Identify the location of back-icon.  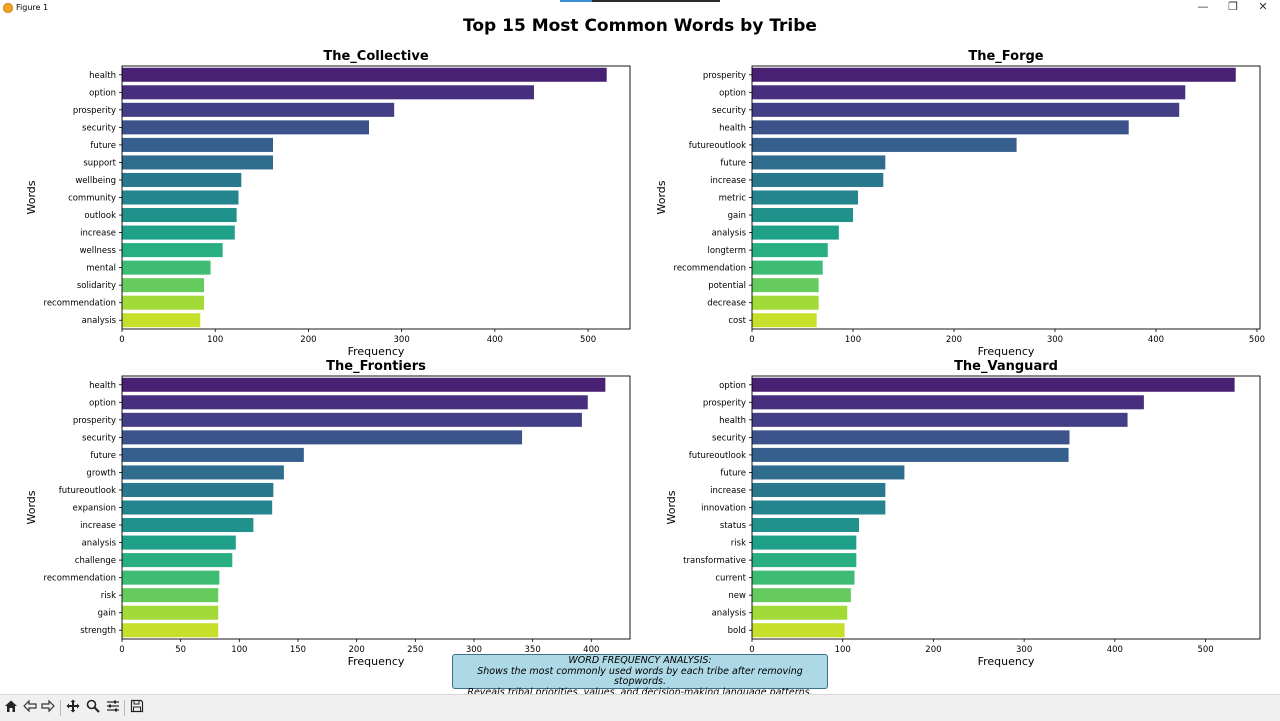
(30, 708).